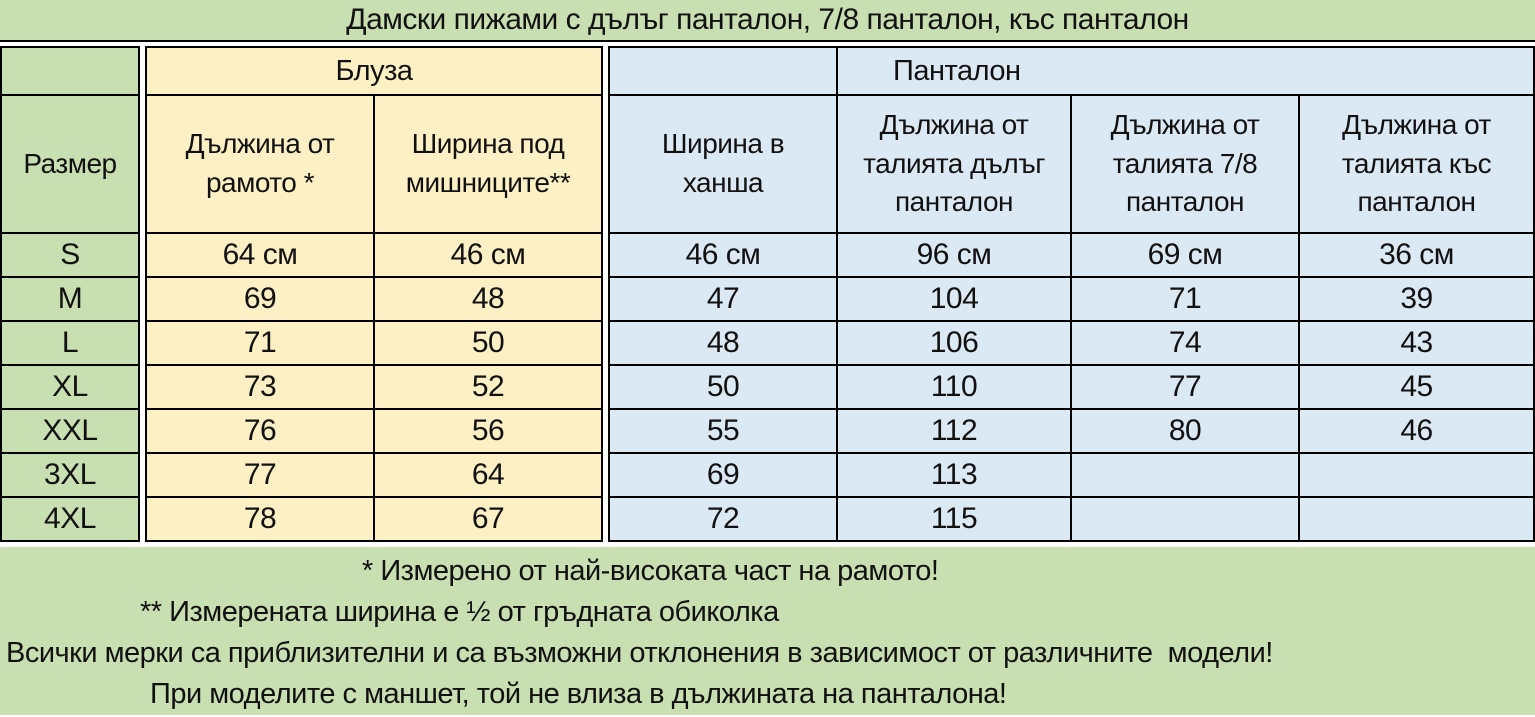 Image resolution: width=1535 pixels, height=717 pixels. Describe the element at coordinates (1185, 71) in the screenshot. I see `pants-group-header: Панталон` at that location.